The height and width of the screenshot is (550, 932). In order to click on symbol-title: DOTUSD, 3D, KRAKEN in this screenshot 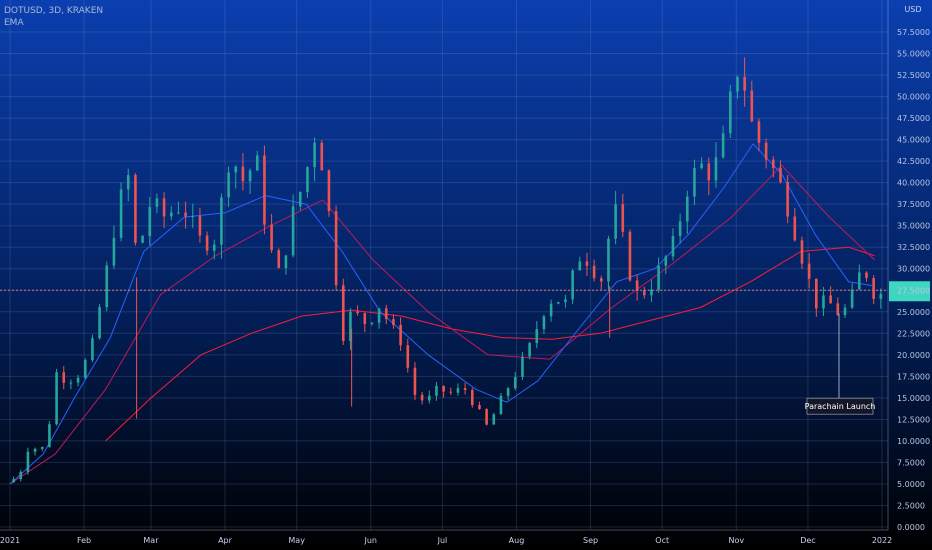, I will do `click(53, 11)`.